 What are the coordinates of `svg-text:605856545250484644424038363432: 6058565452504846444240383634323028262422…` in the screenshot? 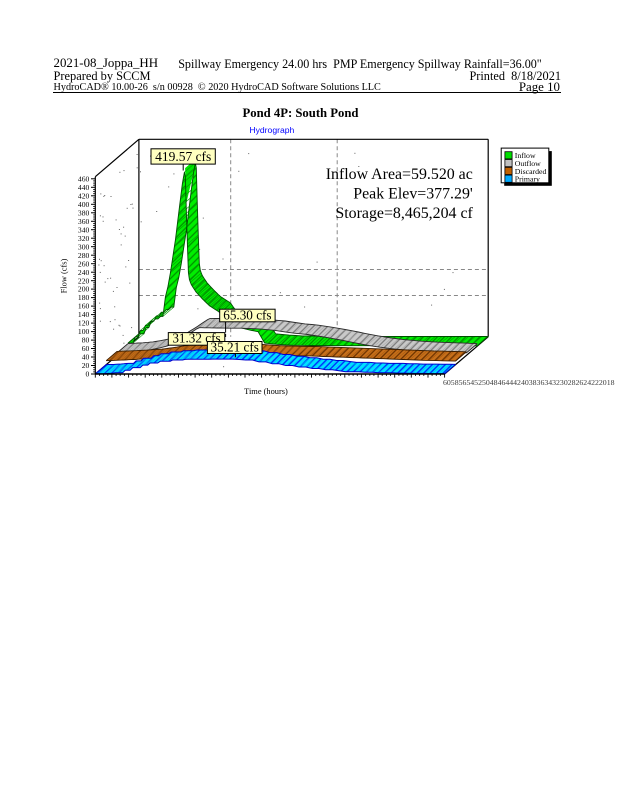 It's located at (529, 382).